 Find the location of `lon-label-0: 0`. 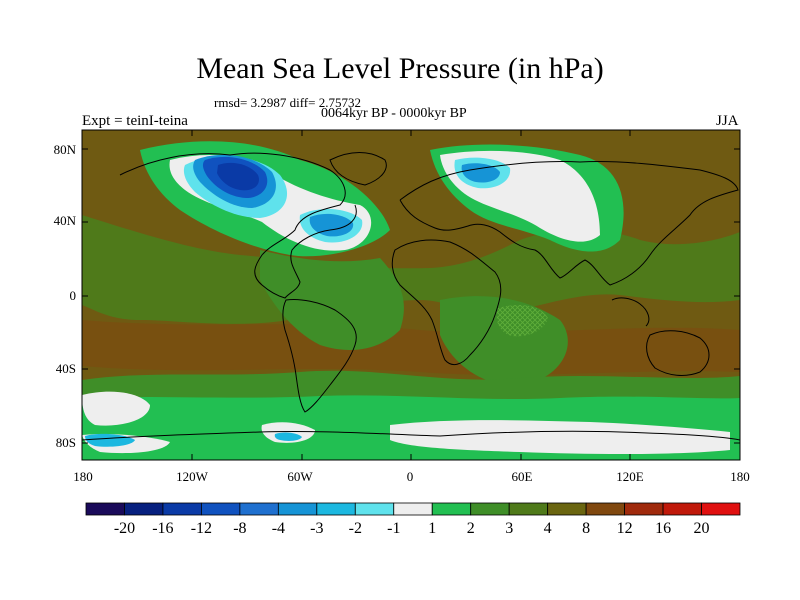

lon-label-0: 0 is located at coordinates (410, 476).